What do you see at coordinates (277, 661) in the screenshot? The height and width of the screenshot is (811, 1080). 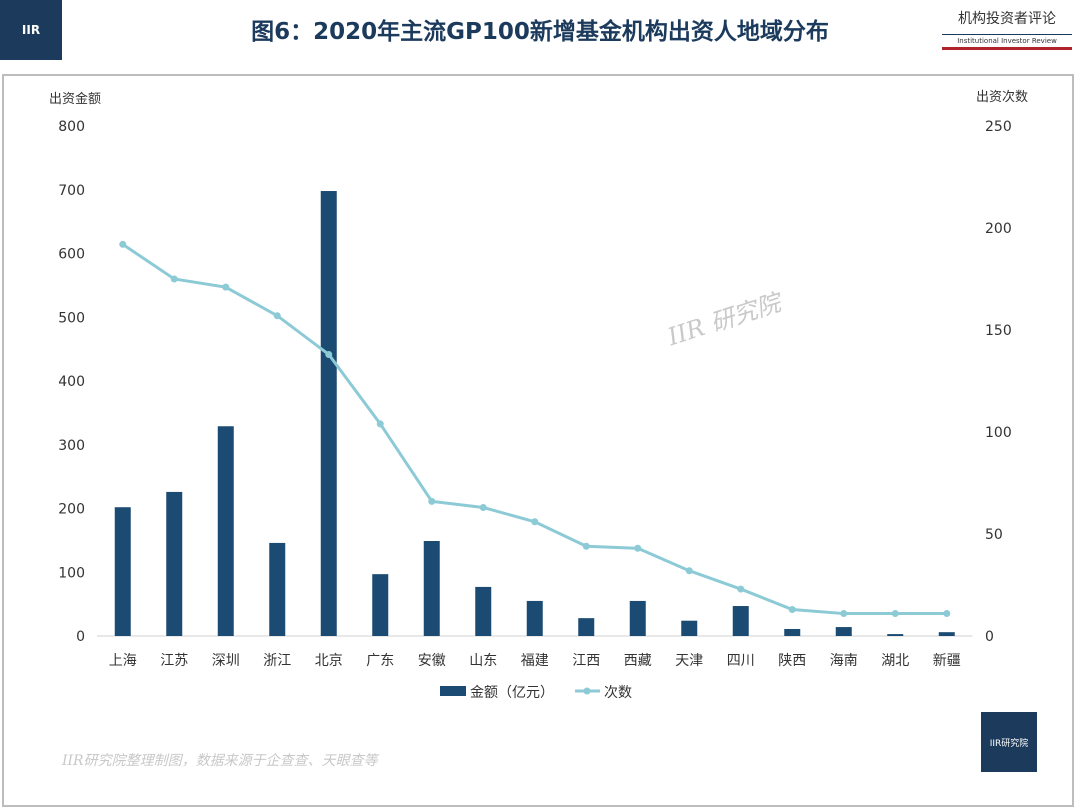 I see `x-tick-label: 浙江` at bounding box center [277, 661].